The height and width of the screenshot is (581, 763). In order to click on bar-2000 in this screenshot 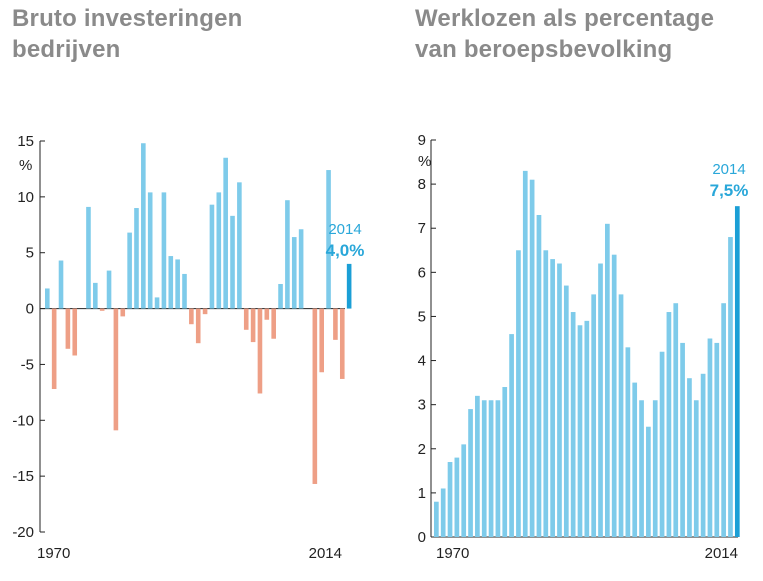, I will do `click(253, 325)`.